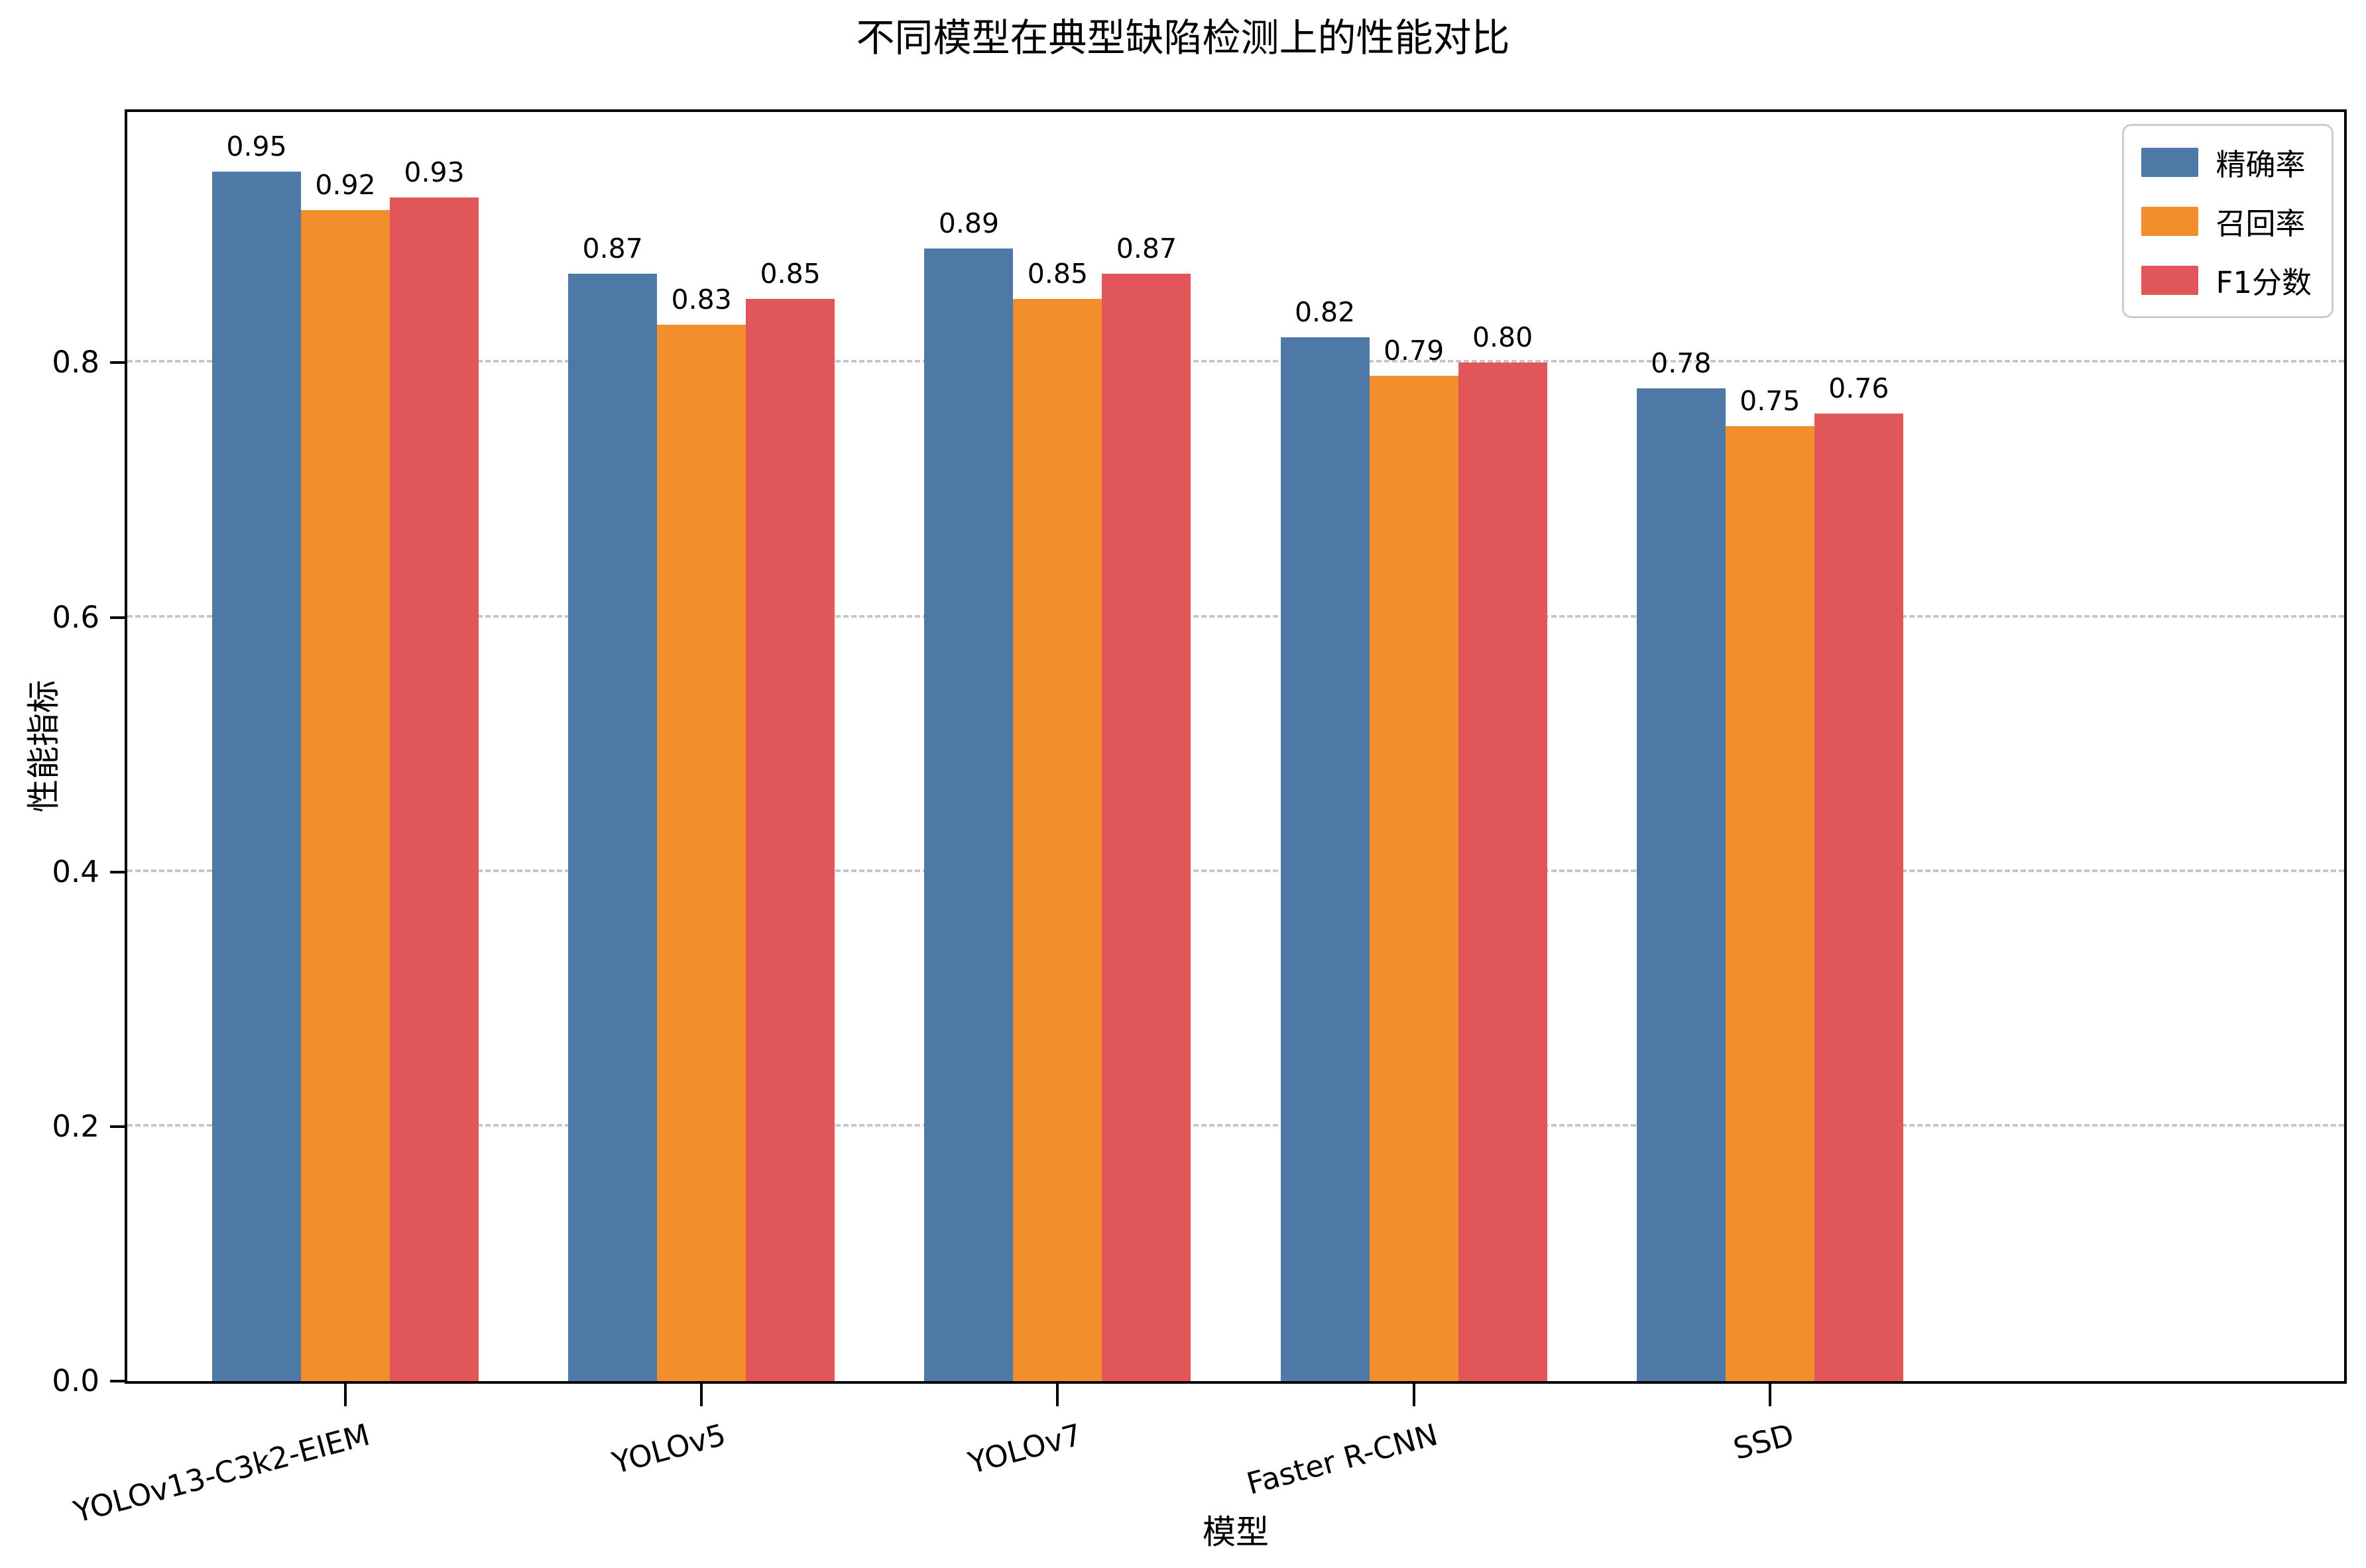  I want to click on legend: 精确率召回率 F1分数, so click(2228, 221).